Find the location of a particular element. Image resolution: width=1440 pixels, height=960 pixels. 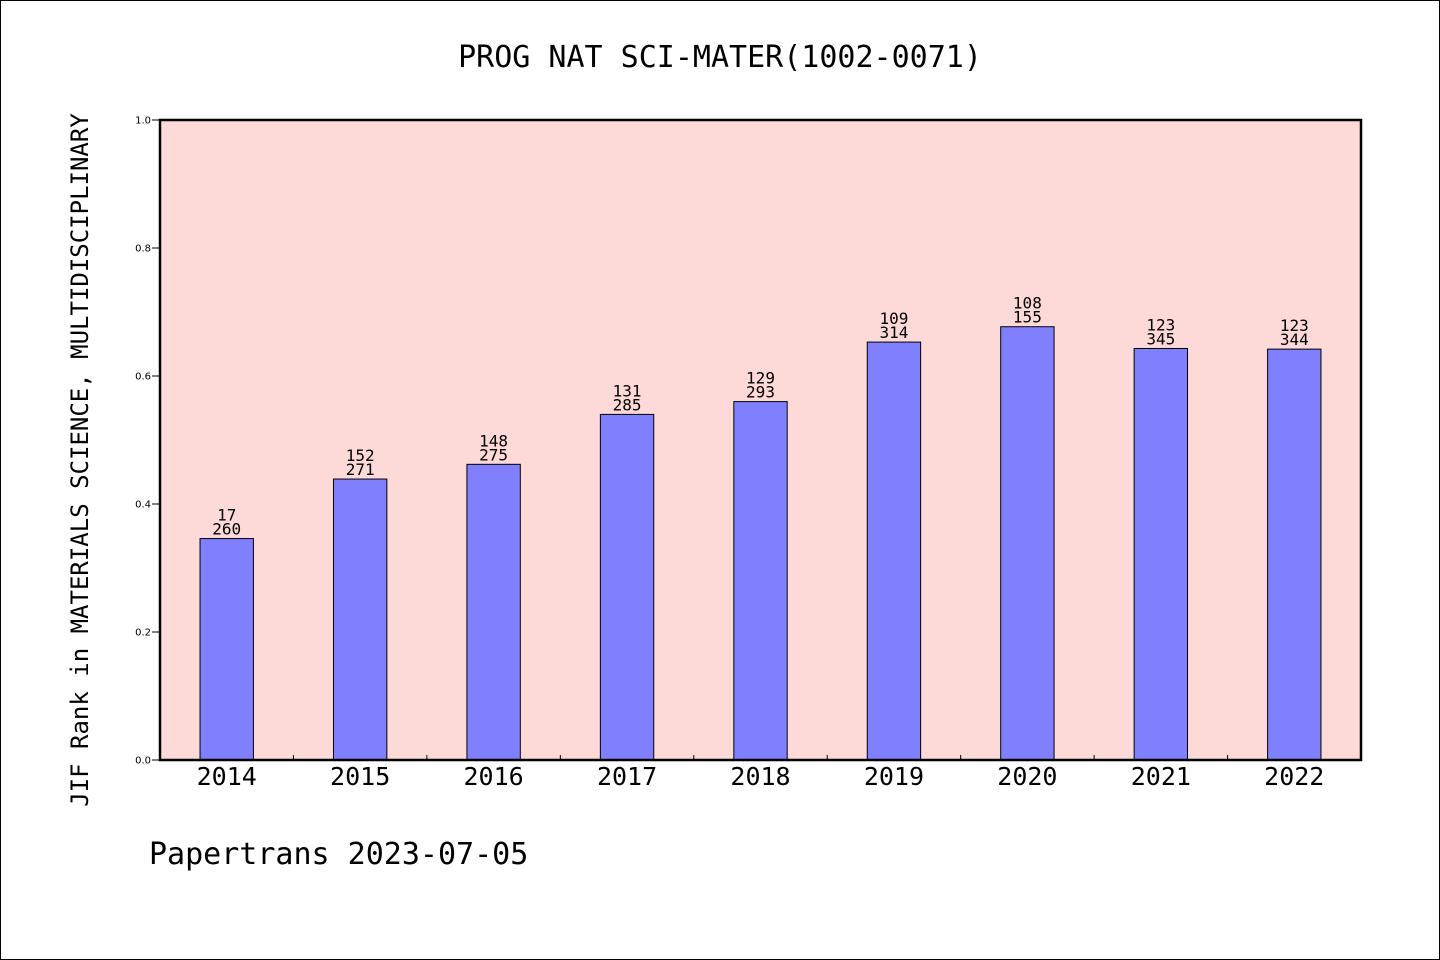

x-tick-label-2016: 2016 is located at coordinates (494, 776).